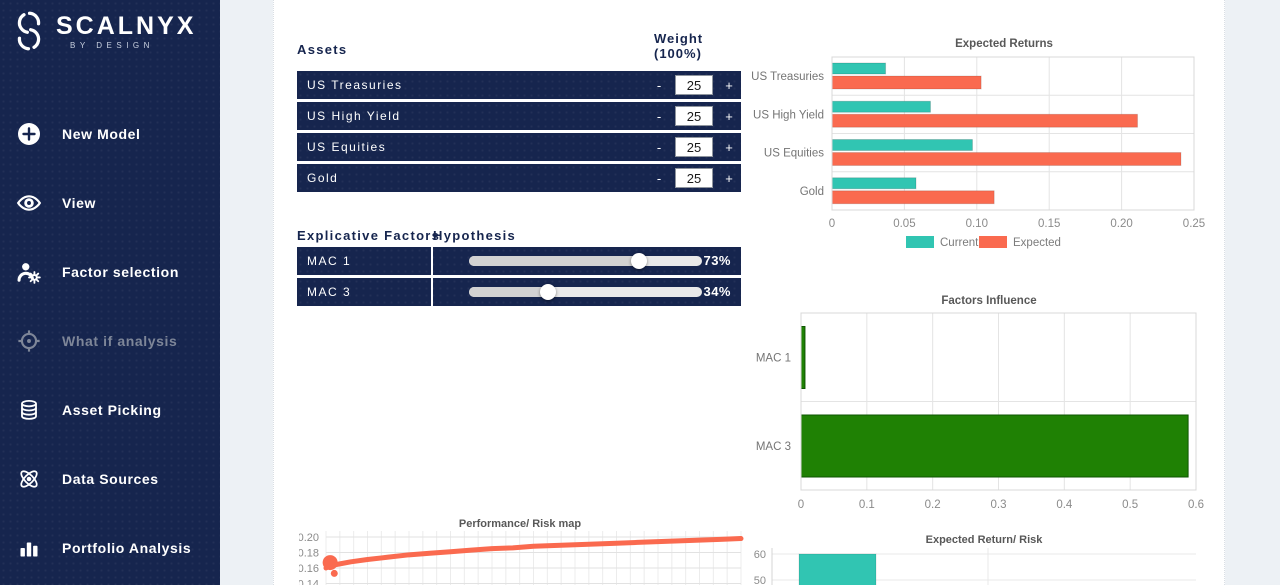 The height and width of the screenshot is (585, 1280). What do you see at coordinates (977, 224) in the screenshot?
I see `svg-text: 0.10` at bounding box center [977, 224].